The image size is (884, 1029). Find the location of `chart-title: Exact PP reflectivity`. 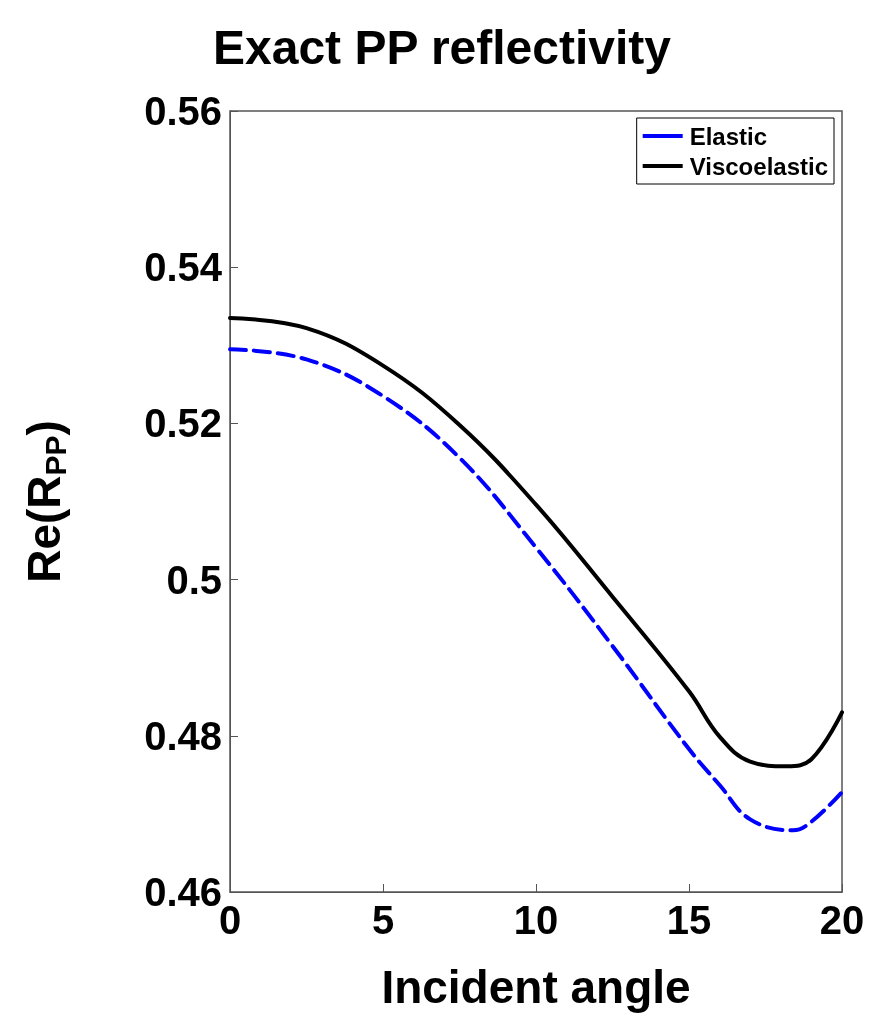

chart-title: Exact PP reflectivity is located at coordinates (442, 47).